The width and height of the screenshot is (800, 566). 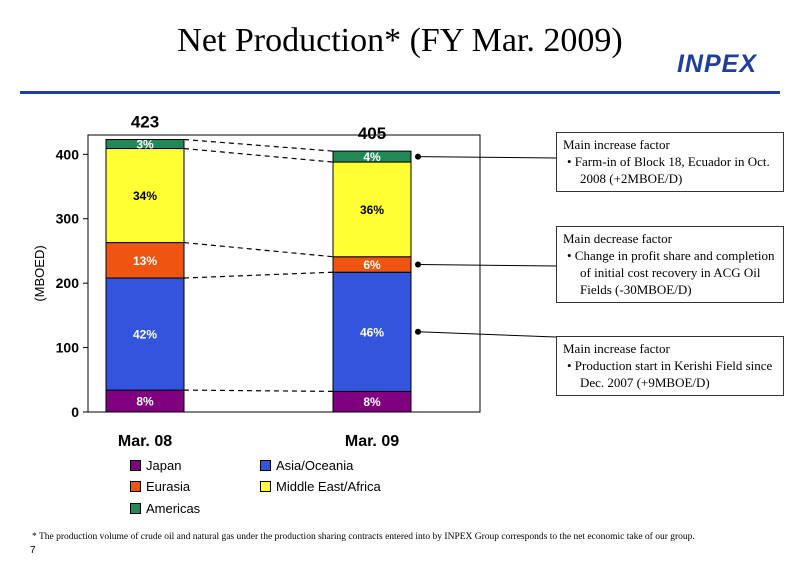 I want to click on segment-label: 34%, so click(x=145, y=196).